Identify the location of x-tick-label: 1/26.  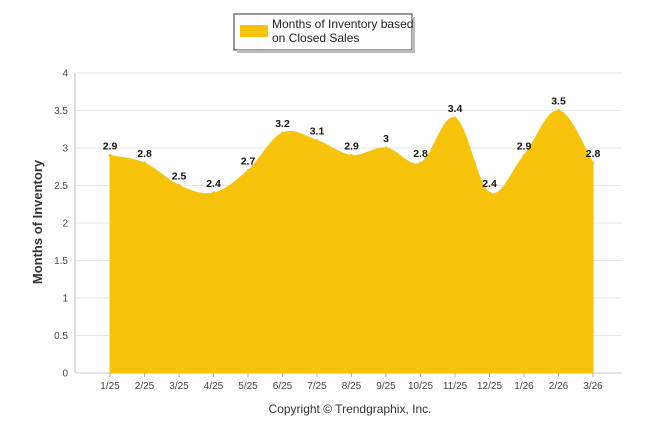
(524, 386).